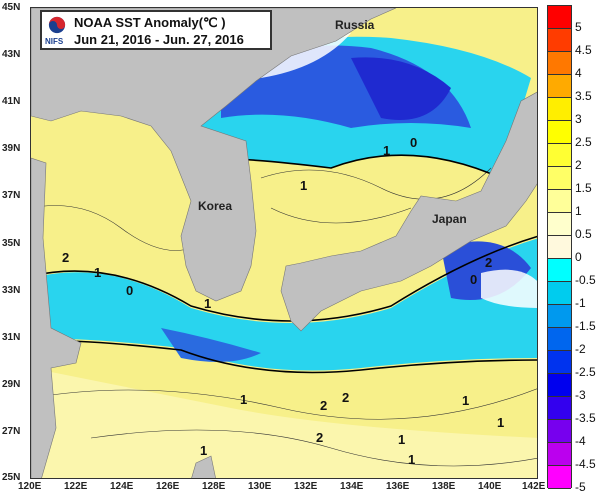  What do you see at coordinates (585, 464) in the screenshot?
I see `colorbar-label: -4.5` at bounding box center [585, 464].